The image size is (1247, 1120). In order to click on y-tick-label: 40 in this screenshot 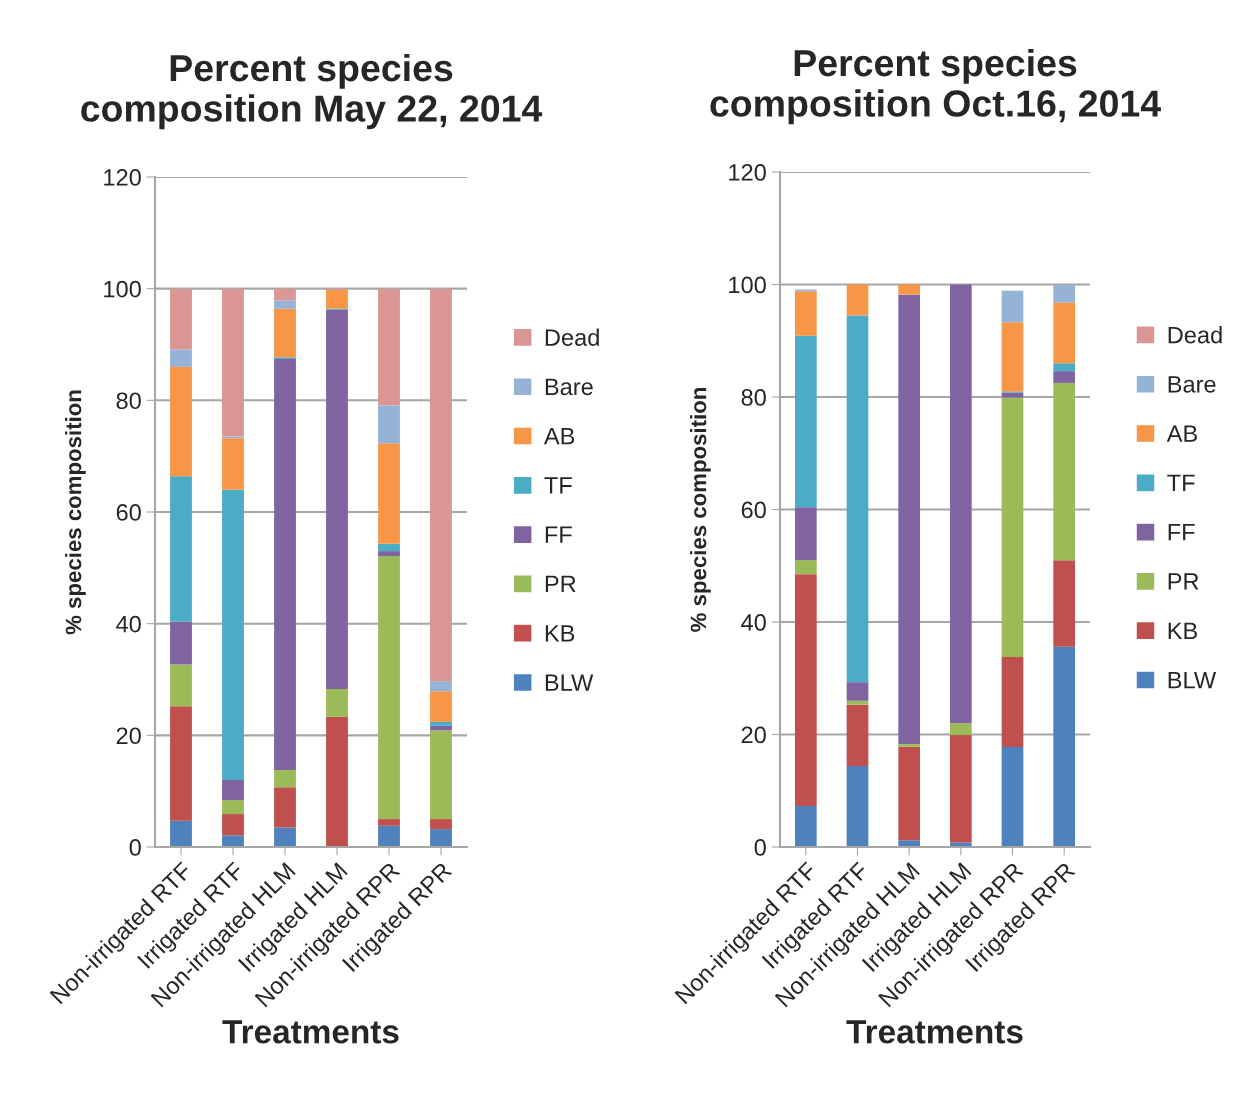, I will do `click(753, 622)`.